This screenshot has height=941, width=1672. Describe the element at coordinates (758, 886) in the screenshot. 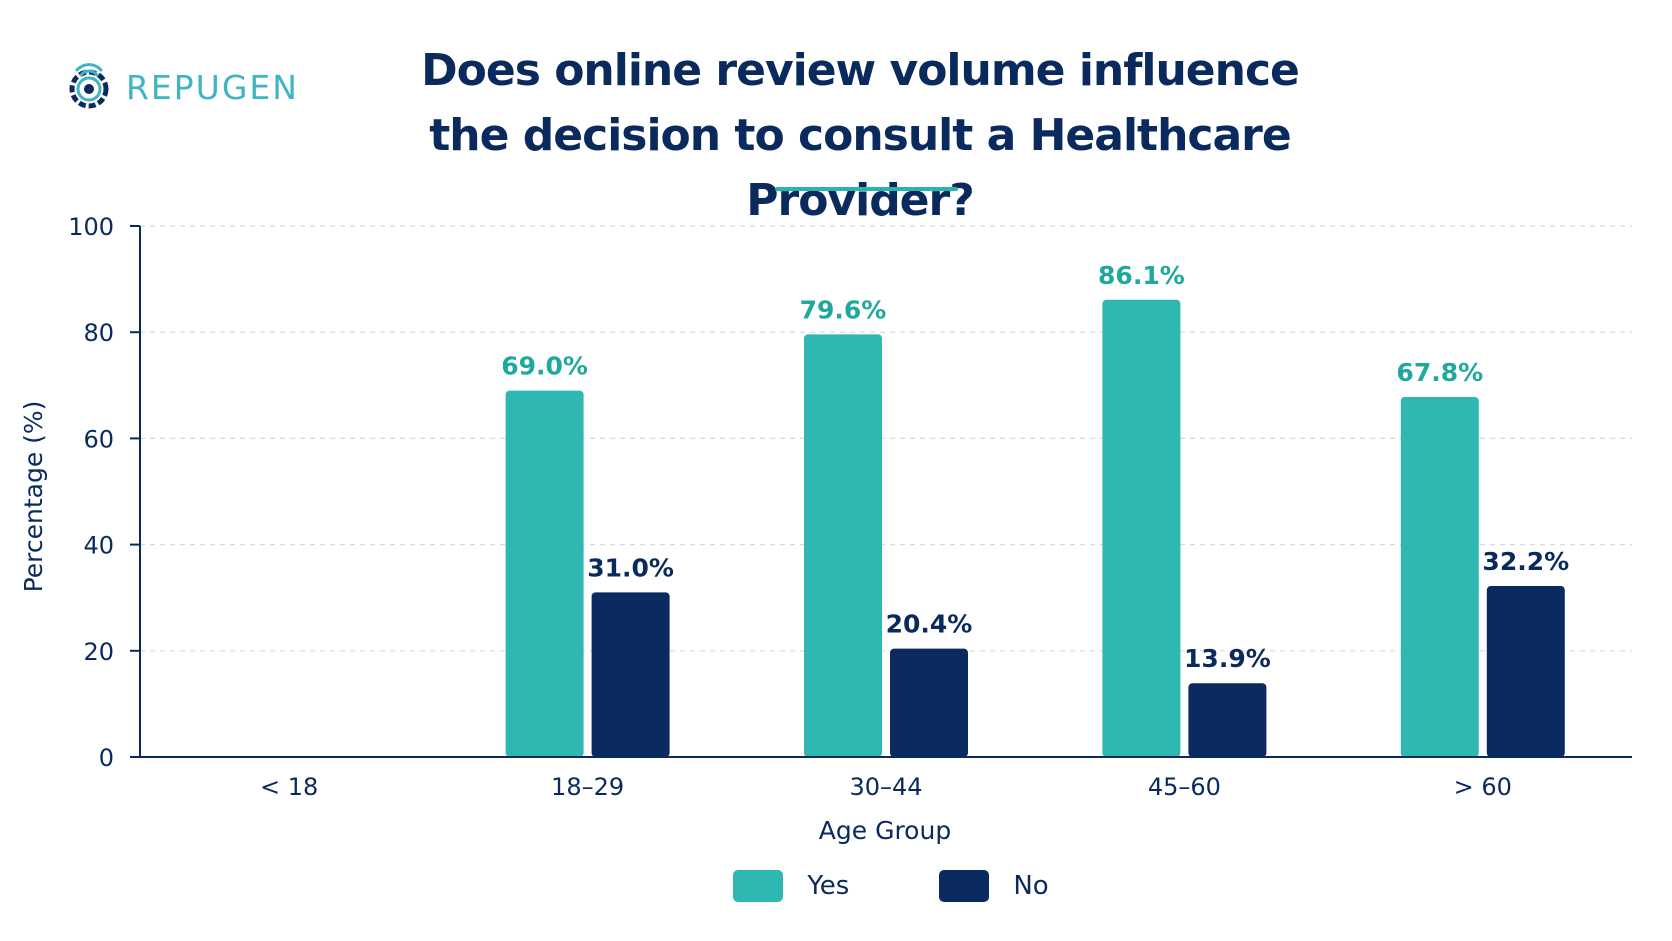

I see `legend-swatch-yes` at that location.